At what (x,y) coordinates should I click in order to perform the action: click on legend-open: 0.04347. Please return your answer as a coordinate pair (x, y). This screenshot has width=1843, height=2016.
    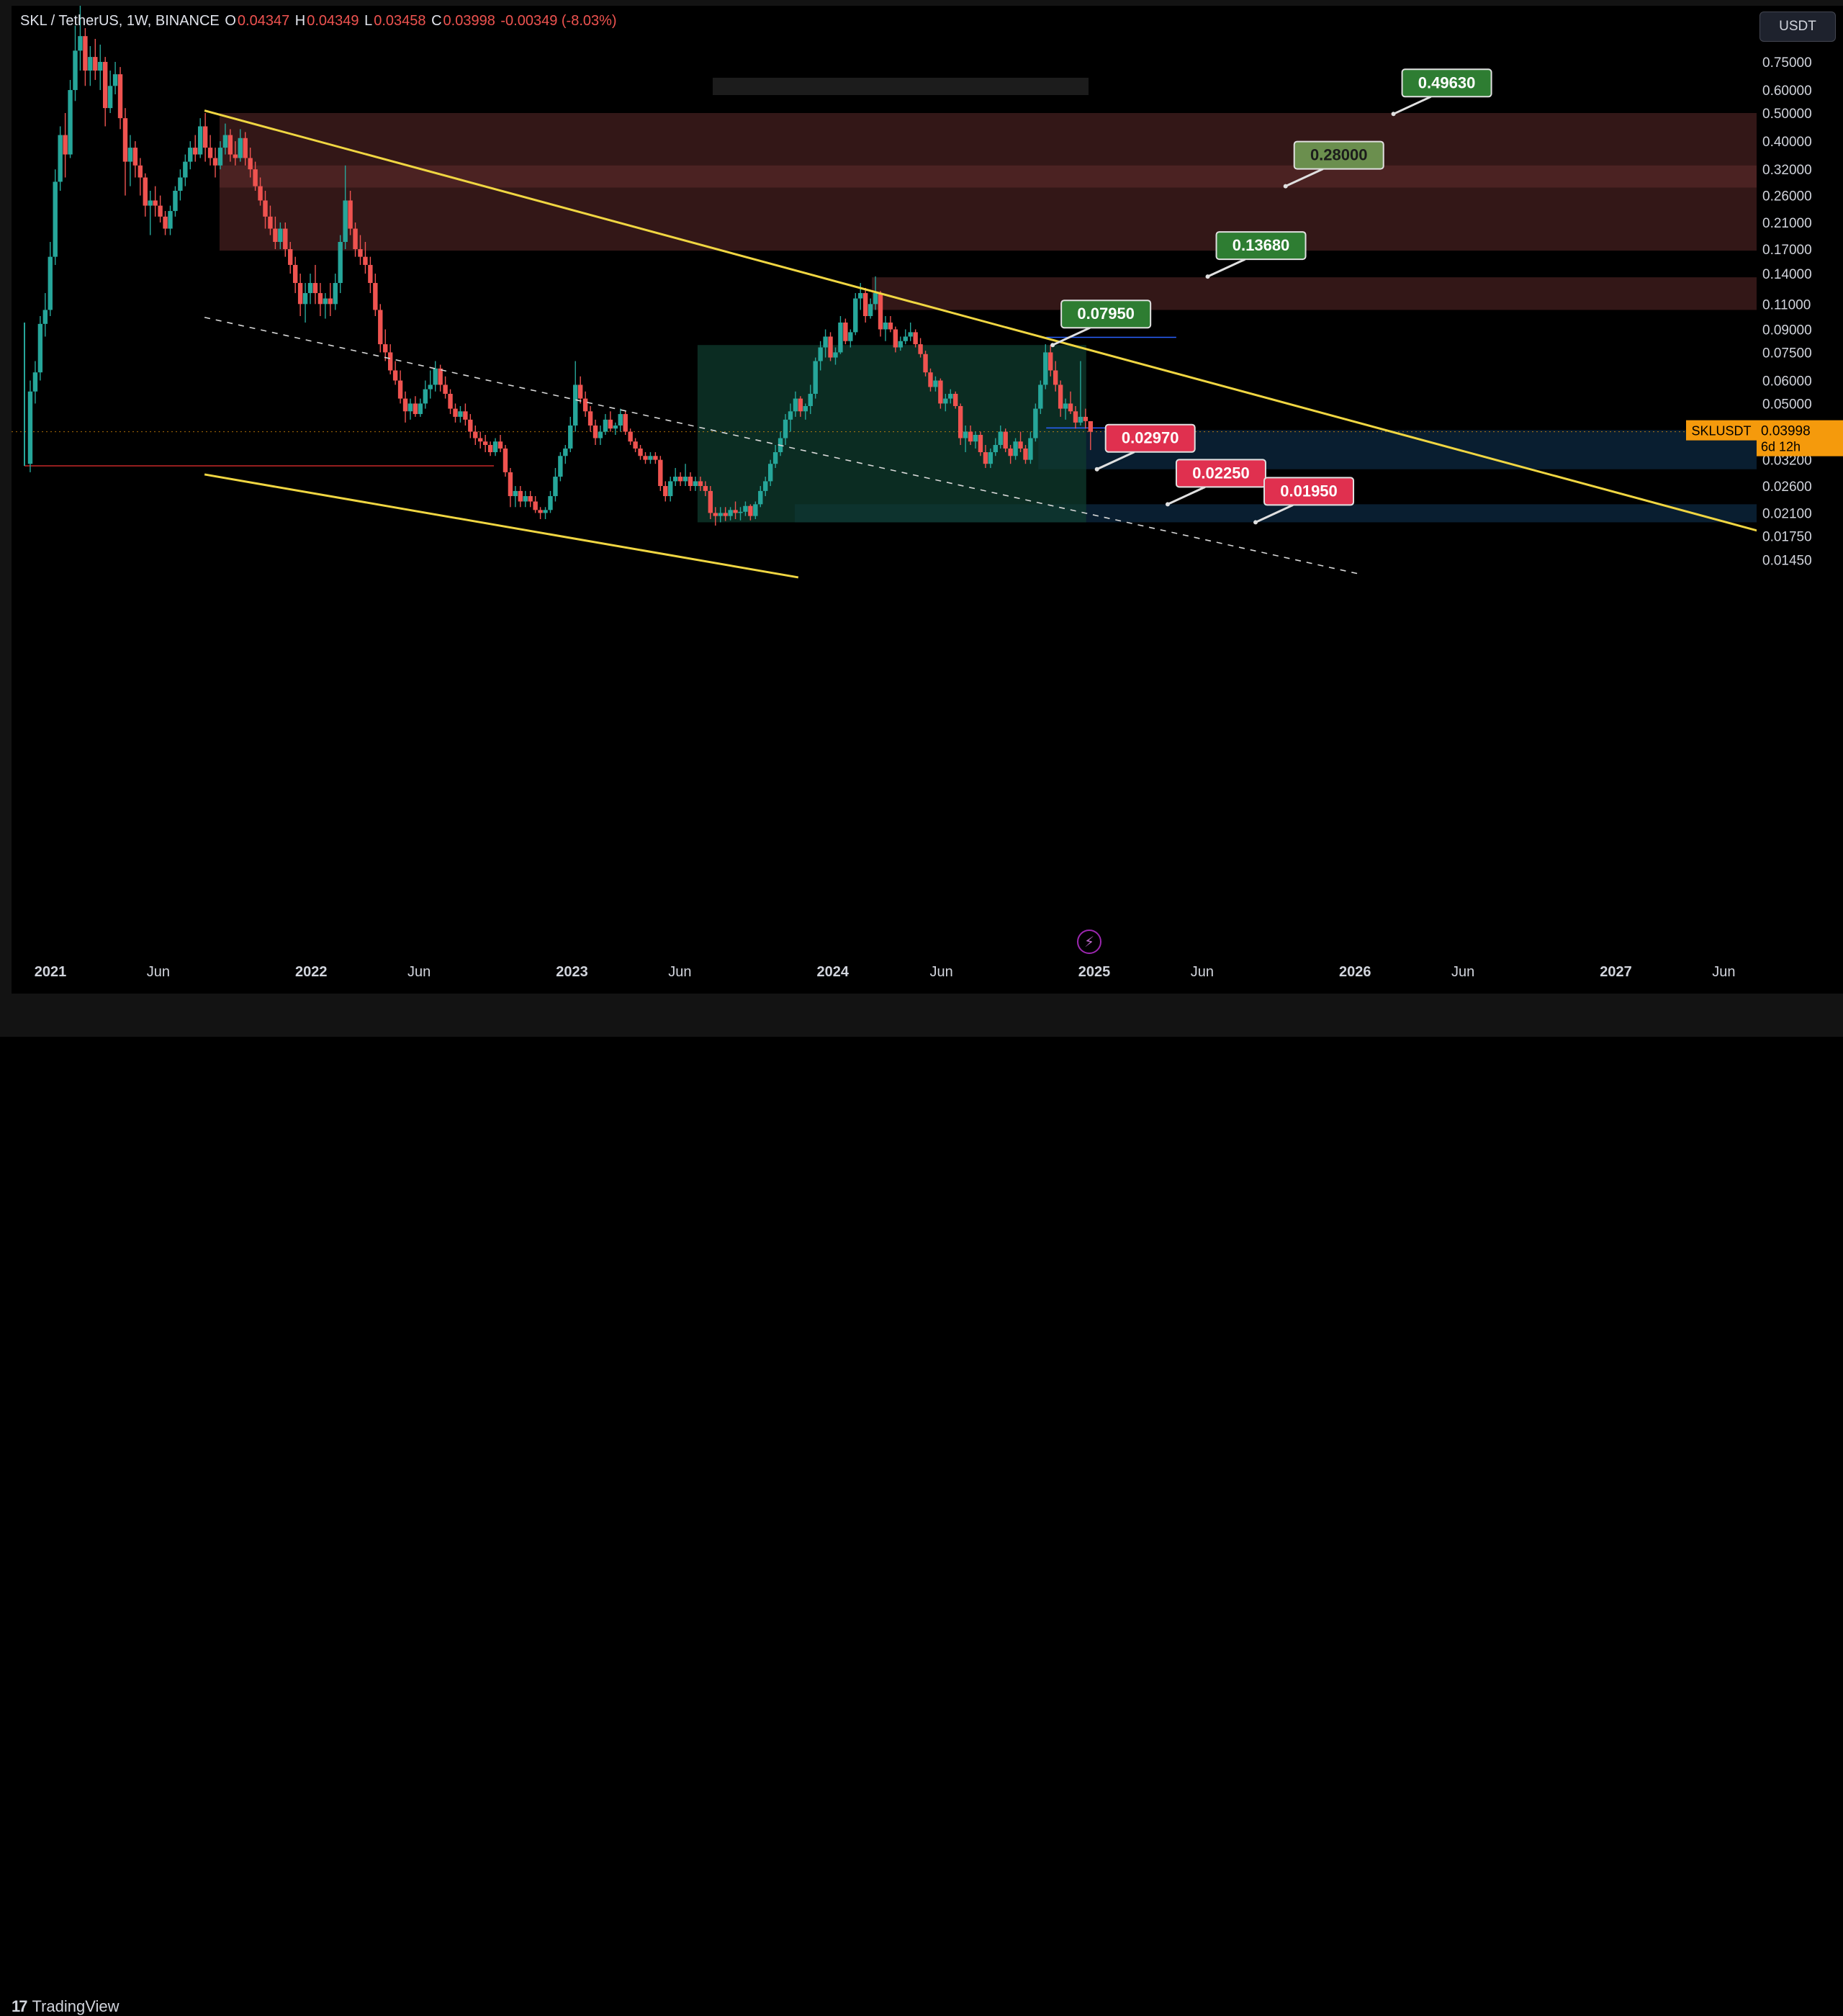
    Looking at the image, I should click on (263, 21).